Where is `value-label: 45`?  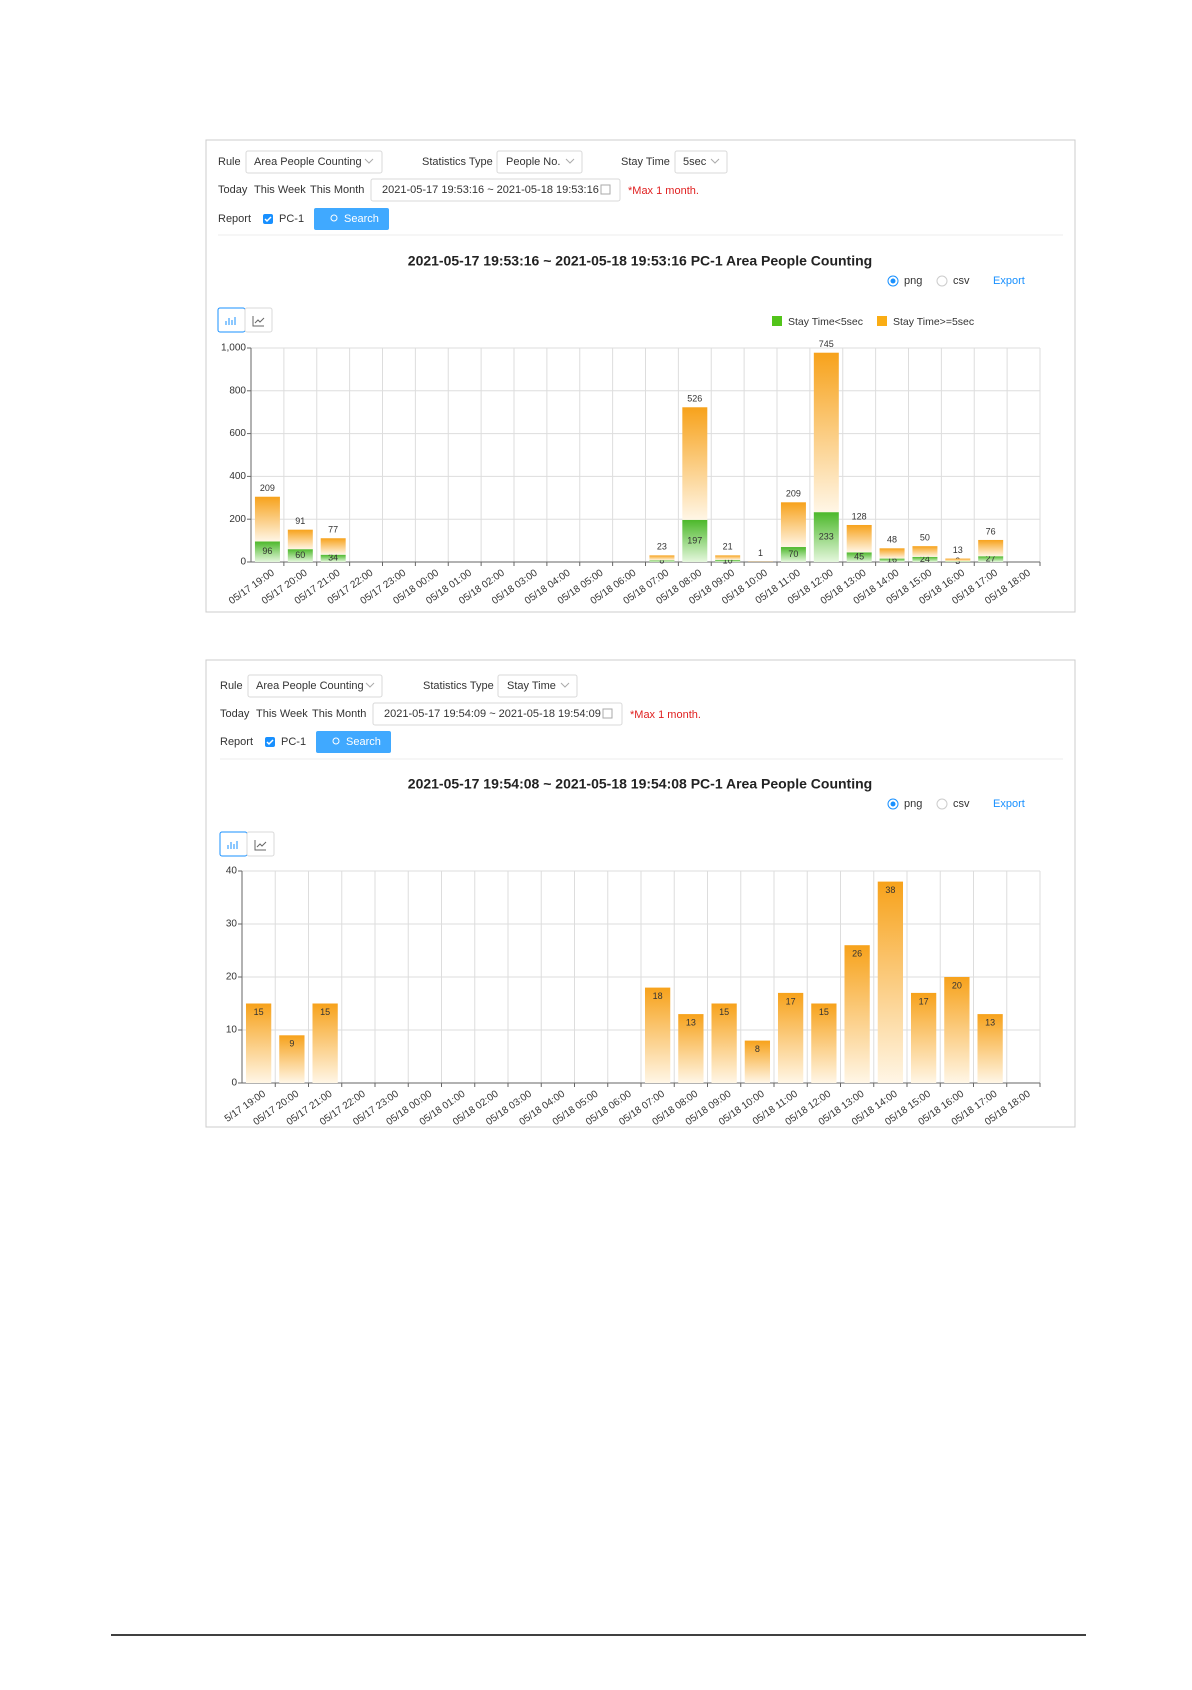 value-label: 45 is located at coordinates (859, 557).